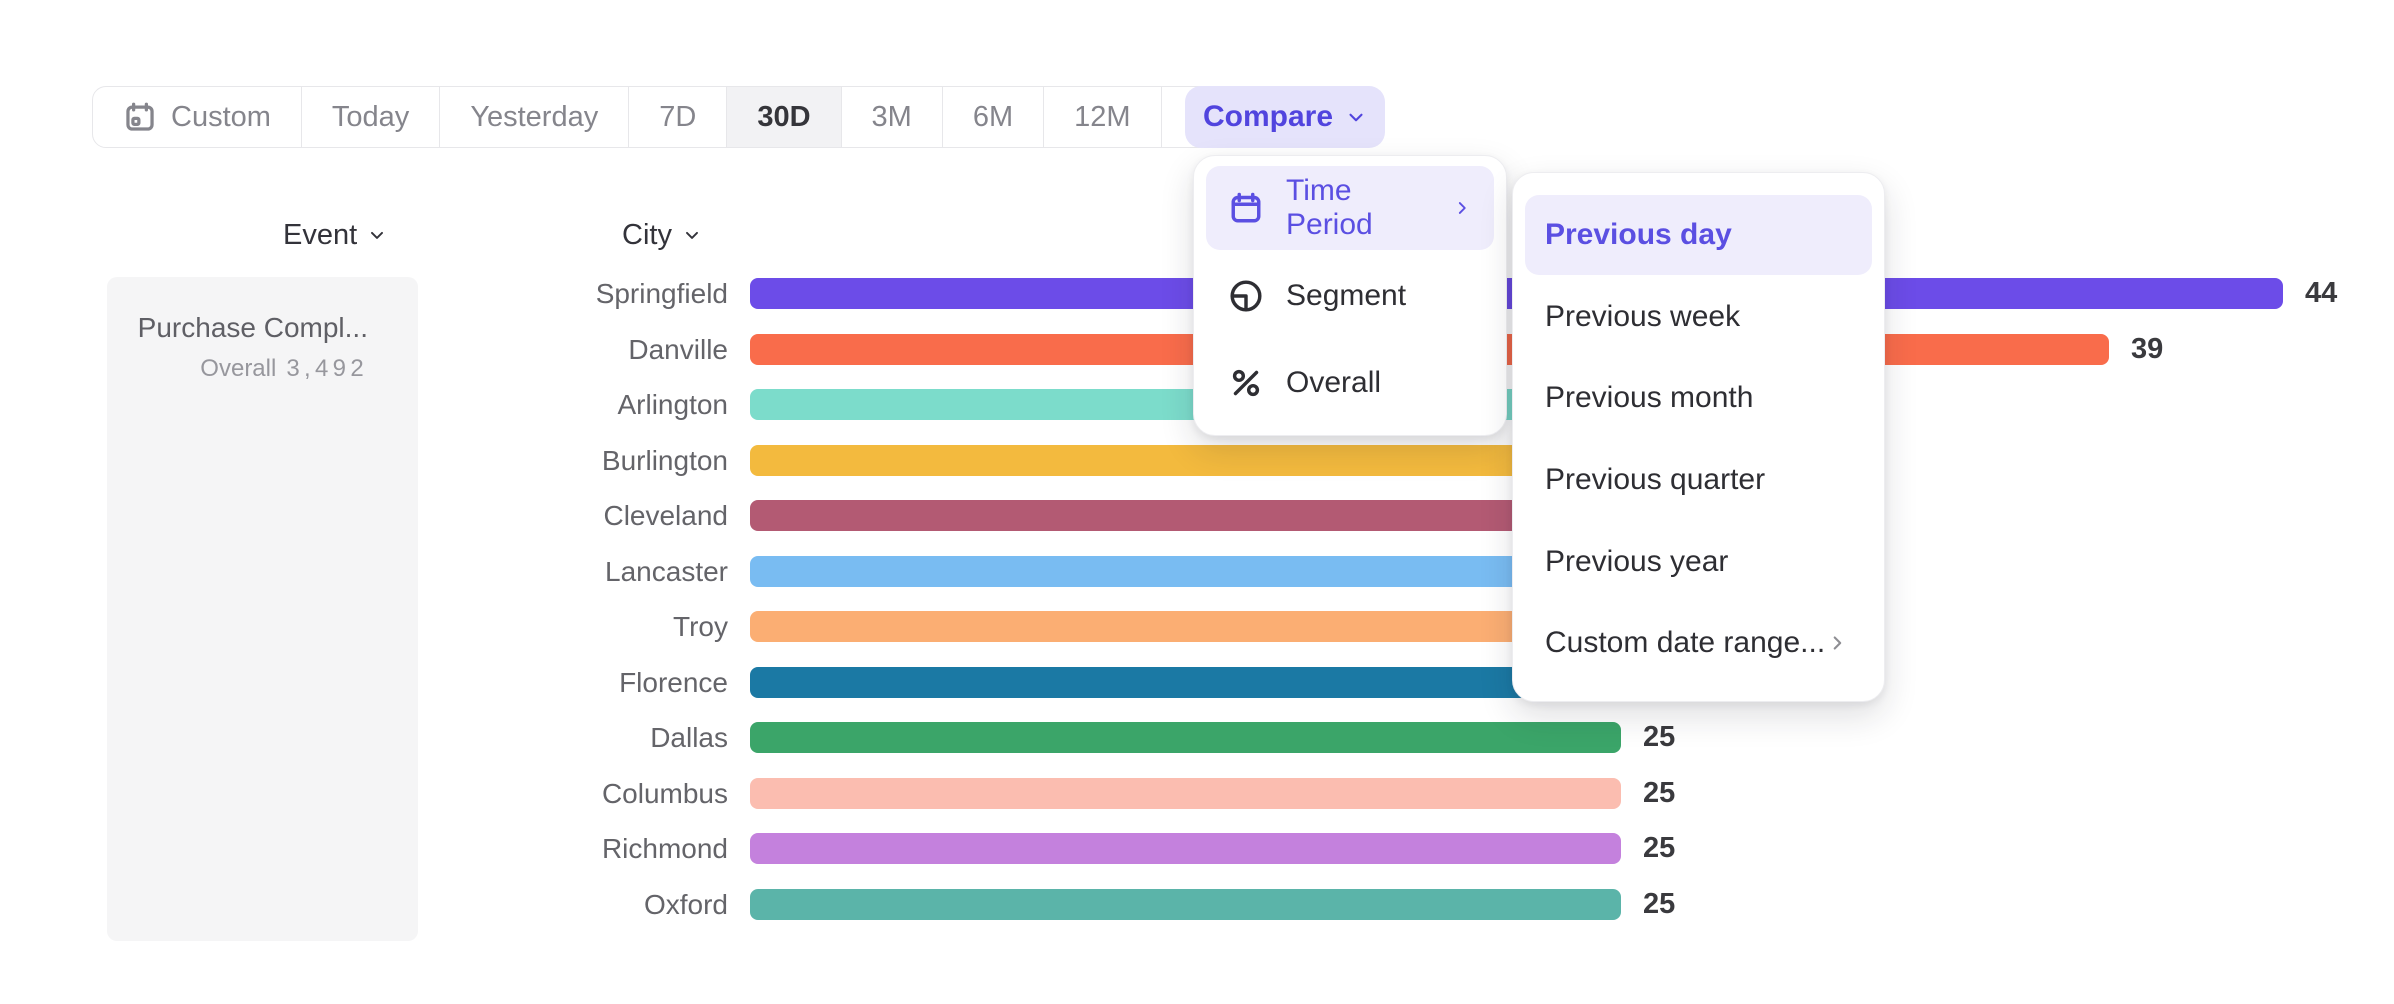 The height and width of the screenshot is (1004, 2394). What do you see at coordinates (685, 904) in the screenshot?
I see `bar-category-label: Oxford` at bounding box center [685, 904].